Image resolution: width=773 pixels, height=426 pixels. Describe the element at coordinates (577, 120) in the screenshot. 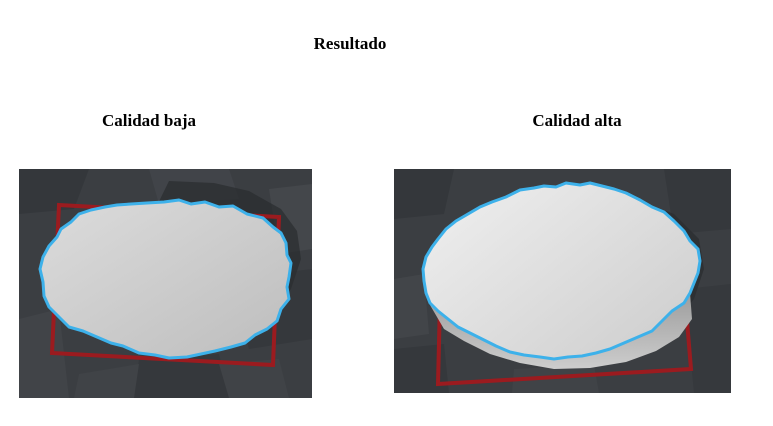

I see `label-high-quality: Calidad alta` at that location.